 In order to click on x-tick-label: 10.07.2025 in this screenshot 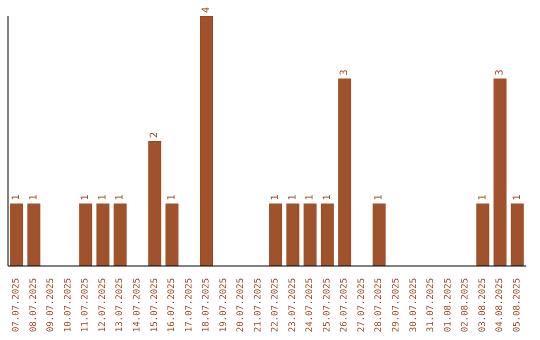, I will do `click(68, 305)`.